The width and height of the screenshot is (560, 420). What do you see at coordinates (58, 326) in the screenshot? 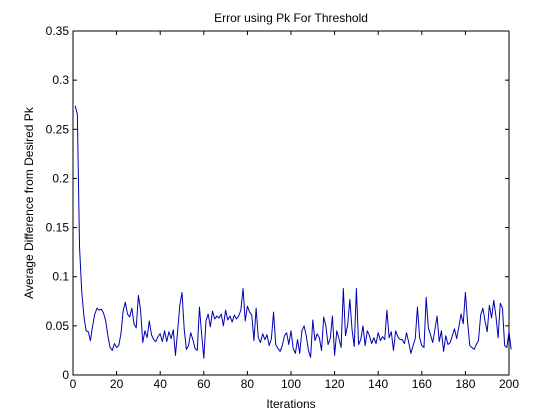
I see `y-tick-label: 0.05` at bounding box center [58, 326].